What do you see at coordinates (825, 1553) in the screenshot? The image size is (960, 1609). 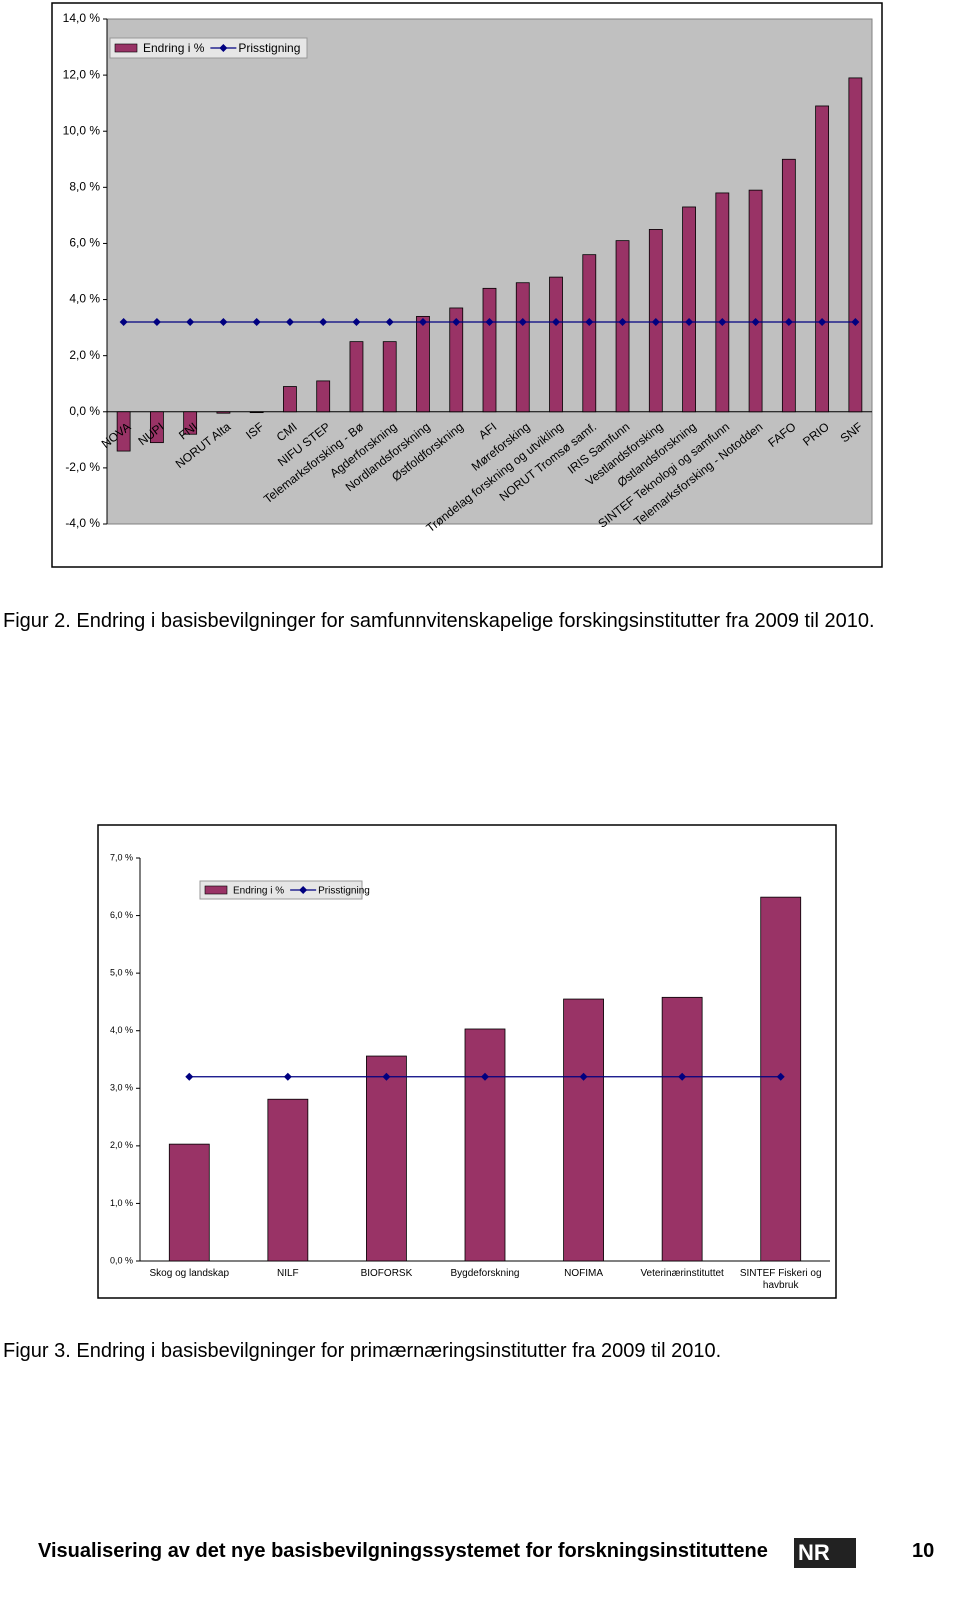 I see `logo: NR` at bounding box center [825, 1553].